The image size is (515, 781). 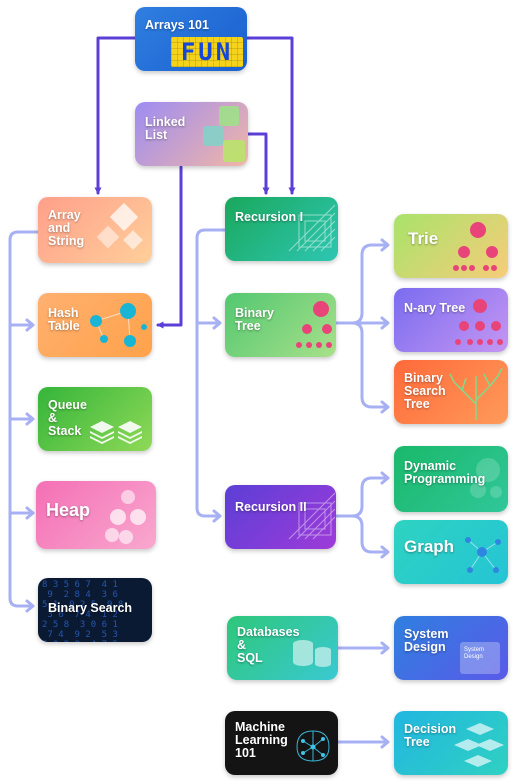 I want to click on node-databases-sql: Databases & SQL, so click(x=282, y=648).